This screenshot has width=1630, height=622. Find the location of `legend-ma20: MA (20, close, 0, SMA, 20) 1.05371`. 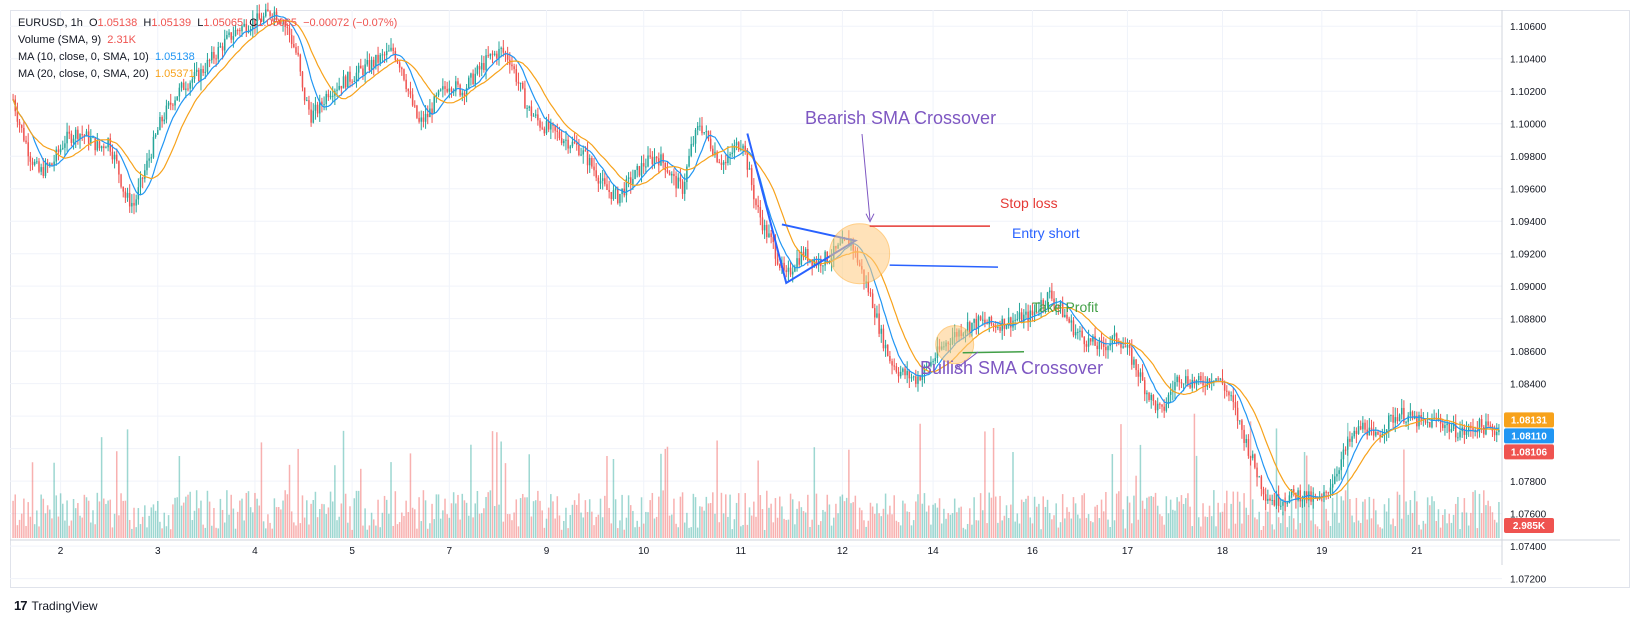

legend-ma20: MA (20, close, 0, SMA, 20) 1.05371 is located at coordinates (106, 74).